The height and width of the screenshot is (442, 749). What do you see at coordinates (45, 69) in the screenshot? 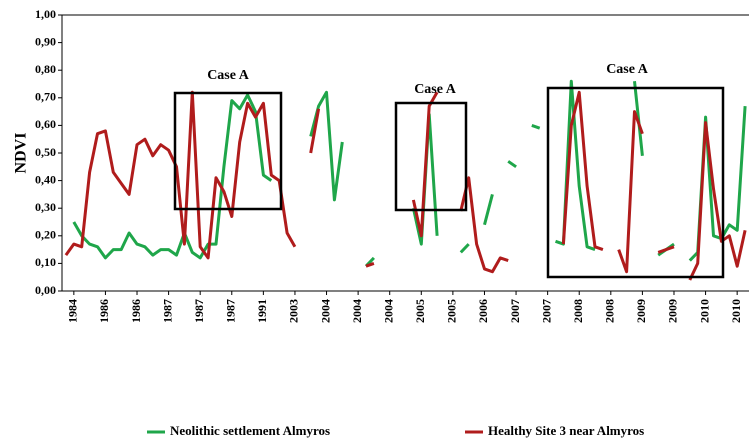
I see `y-tick-label: 0,80` at bounding box center [45, 69].